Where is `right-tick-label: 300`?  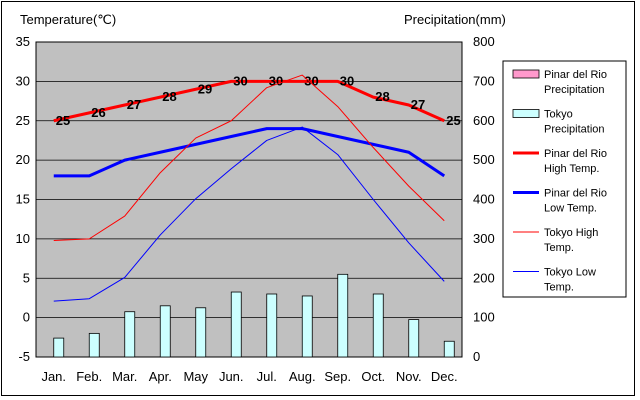 right-tick-label: 300 is located at coordinates (484, 238).